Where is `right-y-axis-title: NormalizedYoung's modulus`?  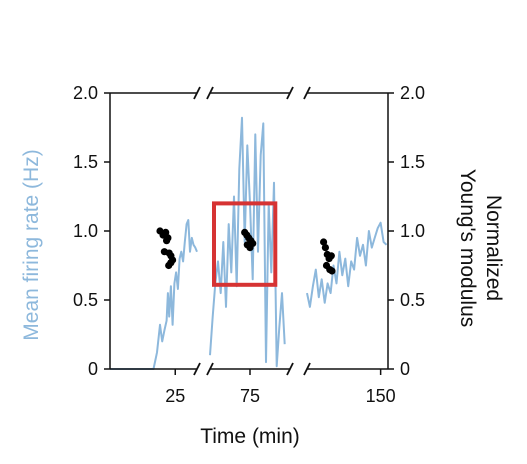 right-y-axis-title: NormalizedYoung's modulus is located at coordinates (480, 248).